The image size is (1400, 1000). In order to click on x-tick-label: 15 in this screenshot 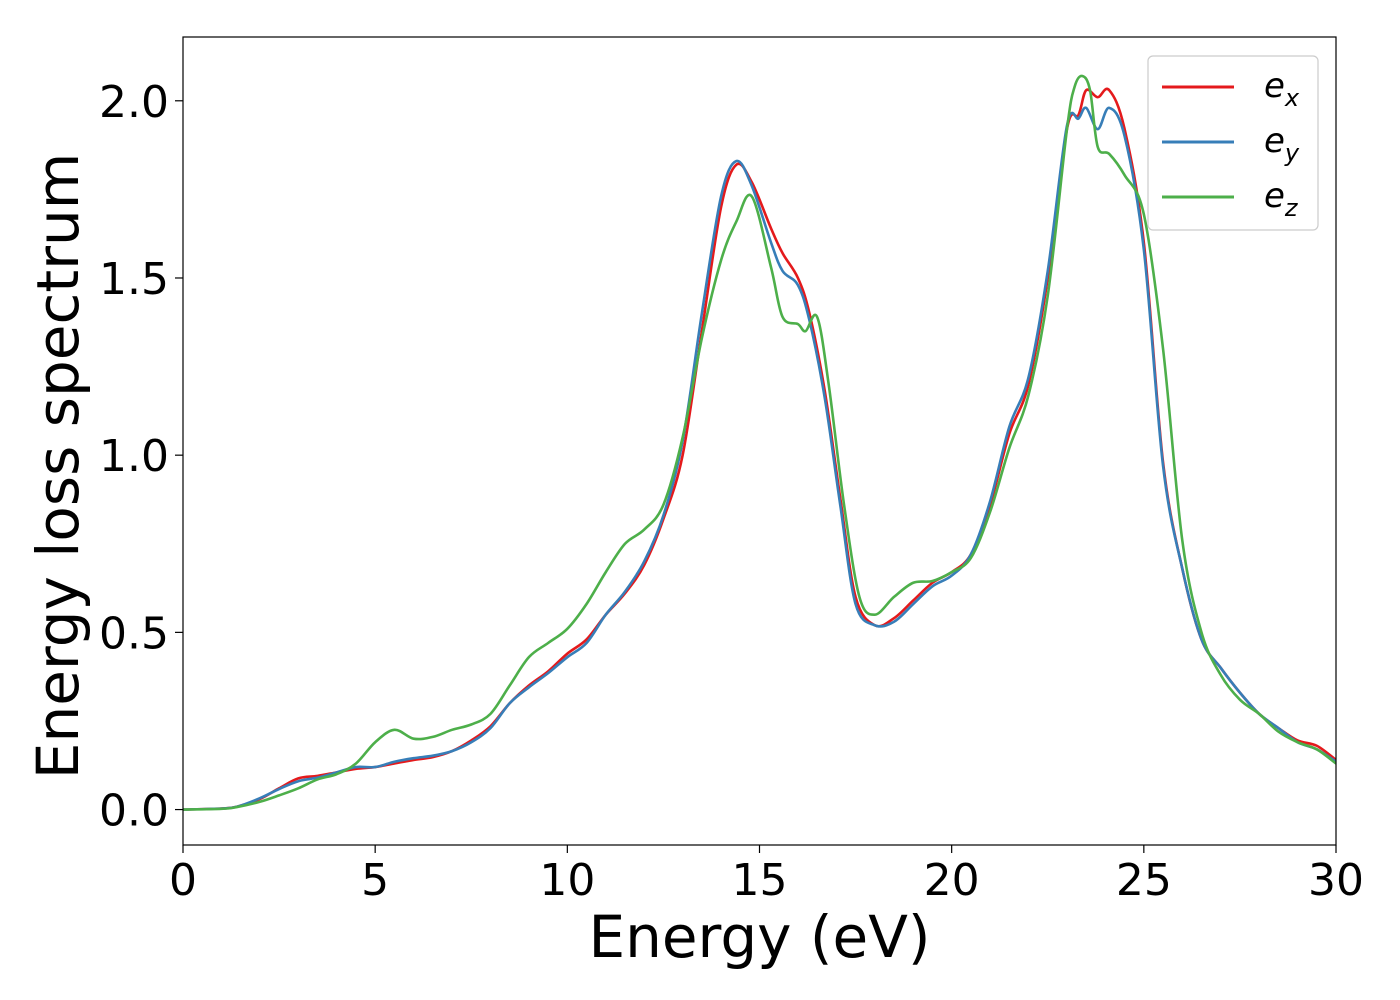, I will do `click(760, 880)`.